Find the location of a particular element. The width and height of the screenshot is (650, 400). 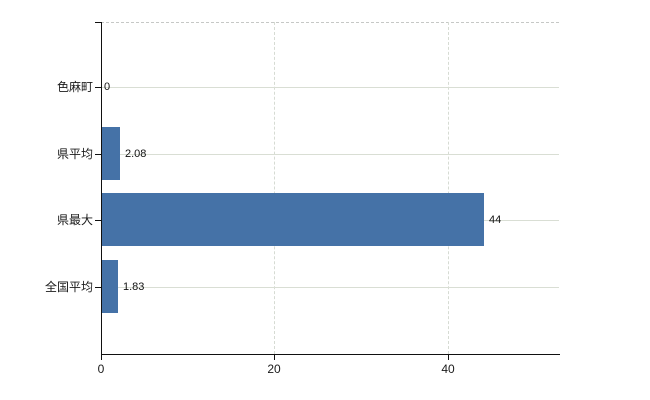

value-label: 44 is located at coordinates (495, 220).